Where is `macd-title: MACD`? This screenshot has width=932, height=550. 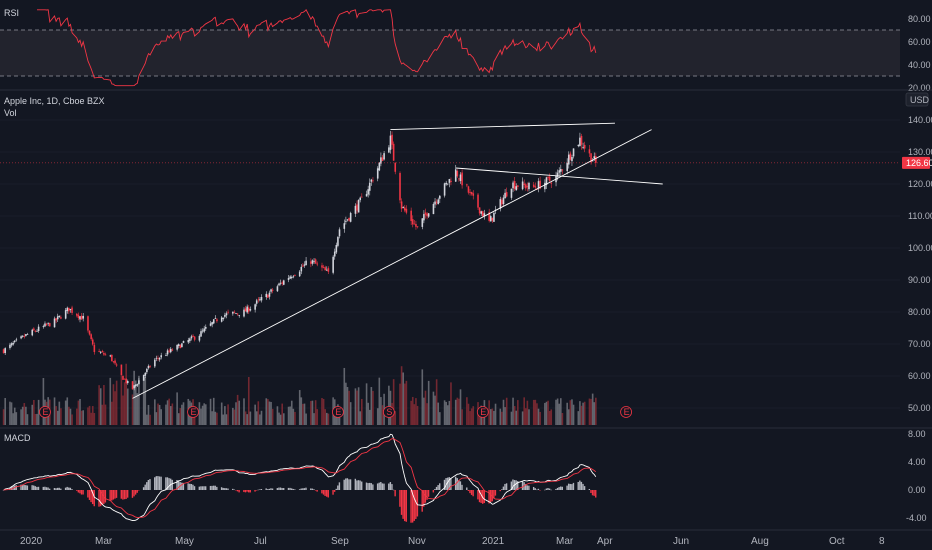 macd-title: MACD is located at coordinates (17, 438).